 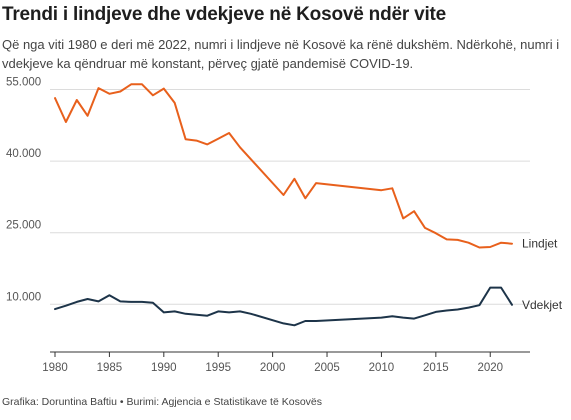 I want to click on series-labels: Lindjet Vdekjet, so click(x=542, y=274).